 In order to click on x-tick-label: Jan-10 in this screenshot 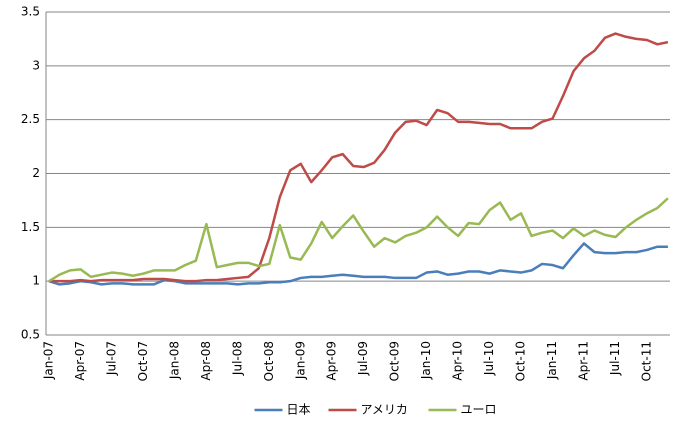, I will do `click(426, 360)`.